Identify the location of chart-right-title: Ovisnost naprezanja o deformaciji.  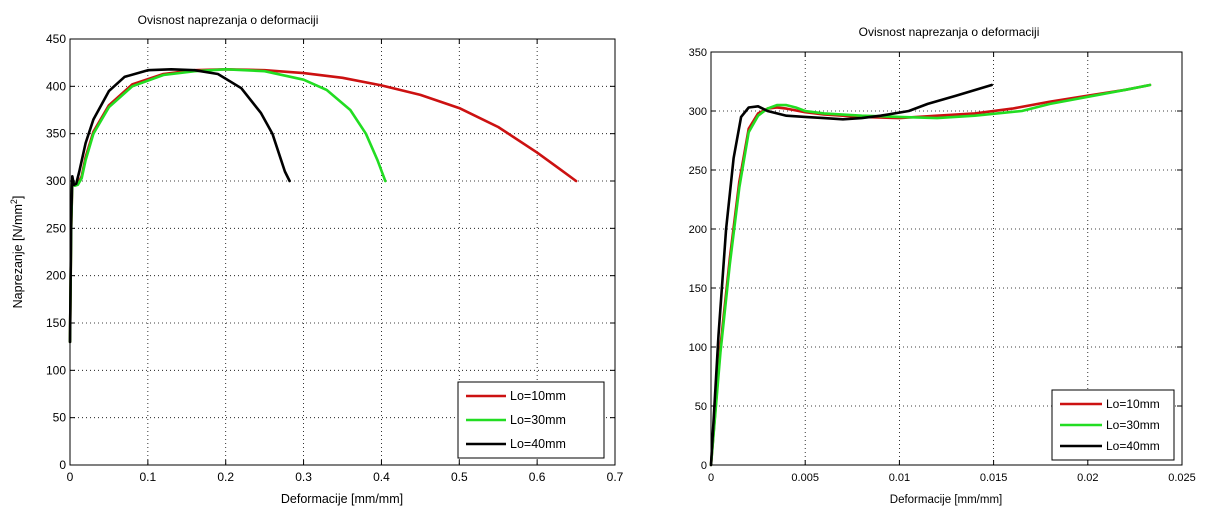
(949, 32).